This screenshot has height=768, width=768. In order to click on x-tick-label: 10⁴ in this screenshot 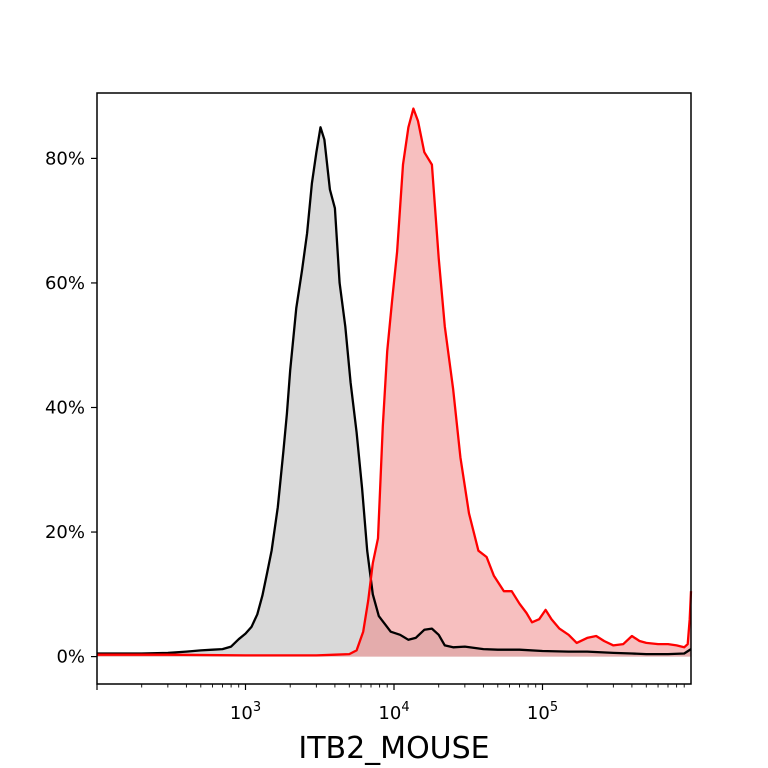, I will do `click(393, 712)`.